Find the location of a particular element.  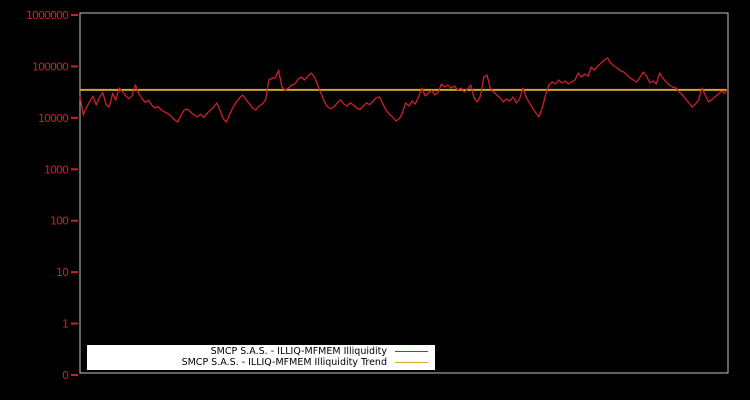

y-axis-tick-label: 1000 is located at coordinates (56, 169).